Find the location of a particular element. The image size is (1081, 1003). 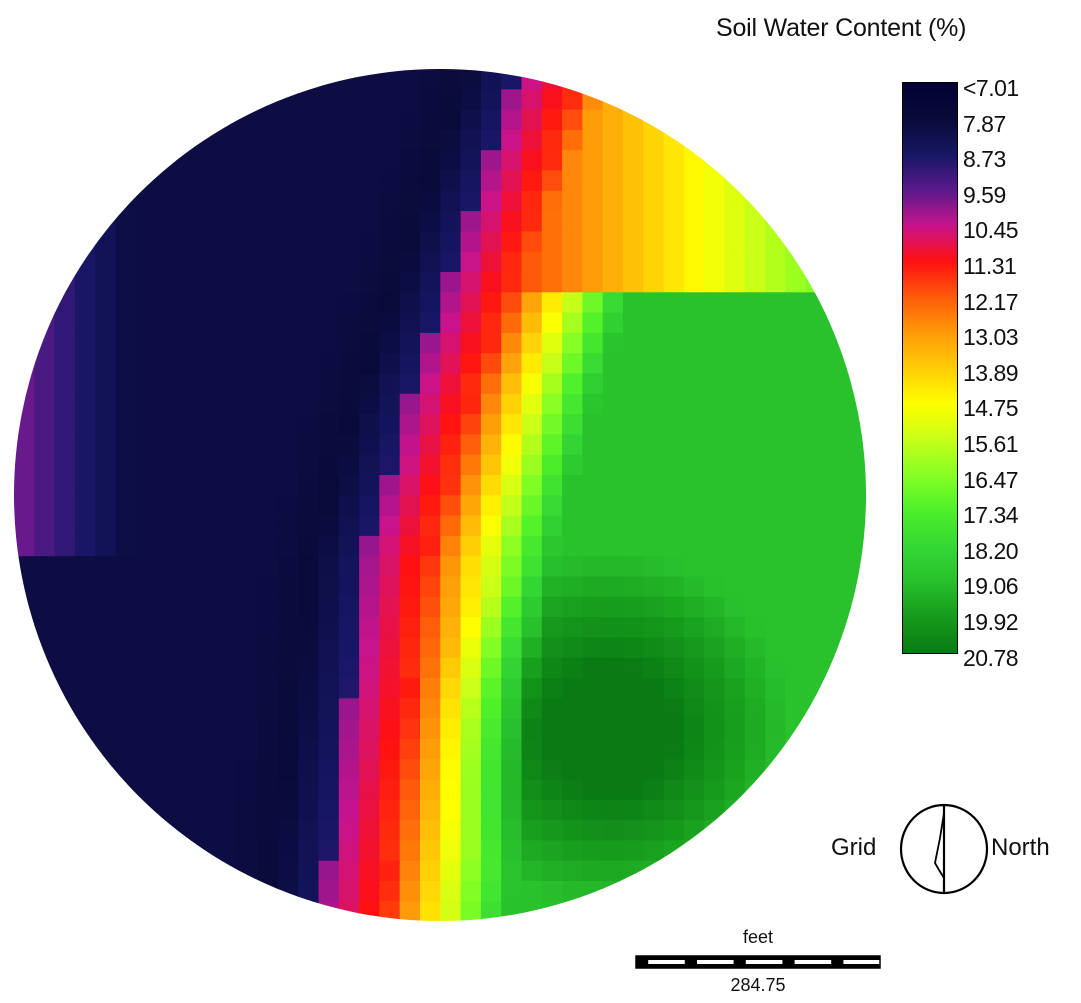

north-arrow-right-label: North is located at coordinates (1020, 847).